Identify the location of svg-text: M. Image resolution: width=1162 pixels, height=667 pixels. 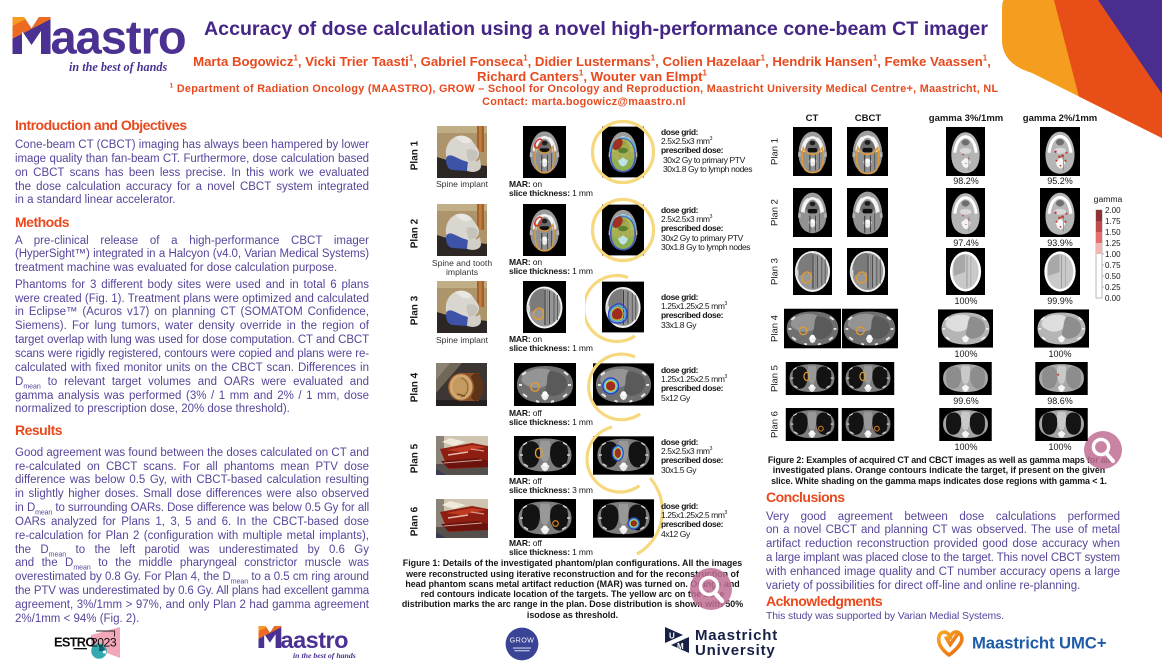
(680, 646).